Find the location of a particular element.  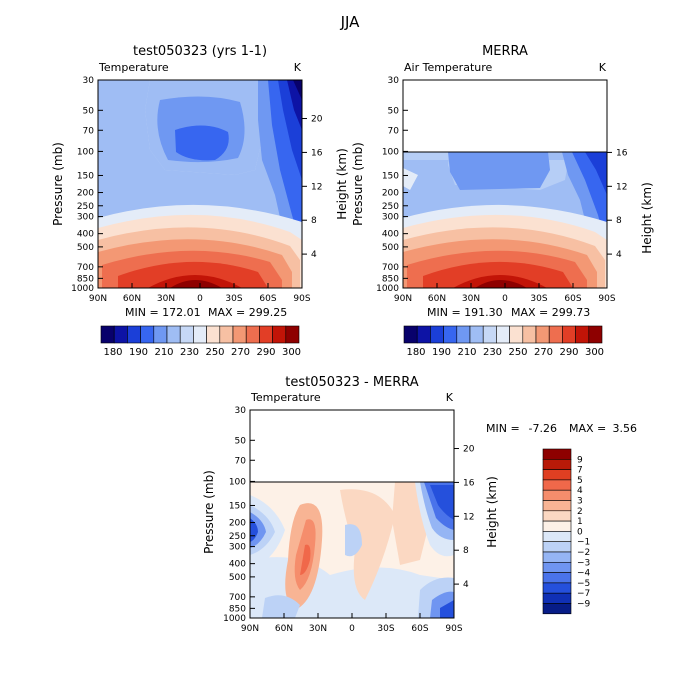

height-tick-label: 8 is located at coordinates (619, 221).